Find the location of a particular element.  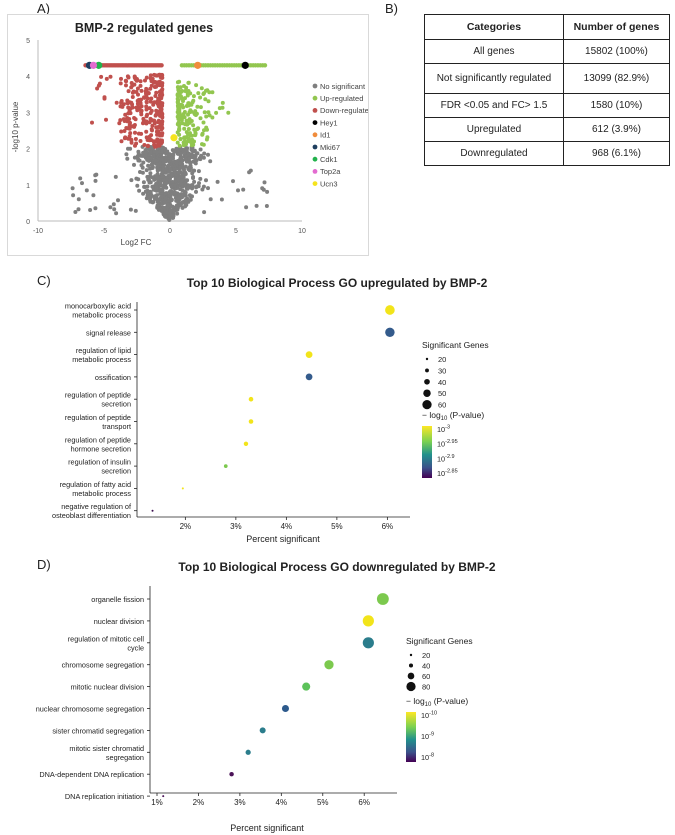

table-row: Downregulated 968 (6.1%) is located at coordinates (547, 153).